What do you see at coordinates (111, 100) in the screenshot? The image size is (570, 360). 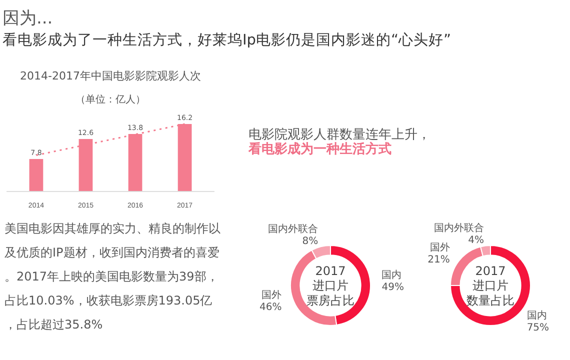 I see `chart-subtitle: （单位：亿人）` at bounding box center [111, 100].